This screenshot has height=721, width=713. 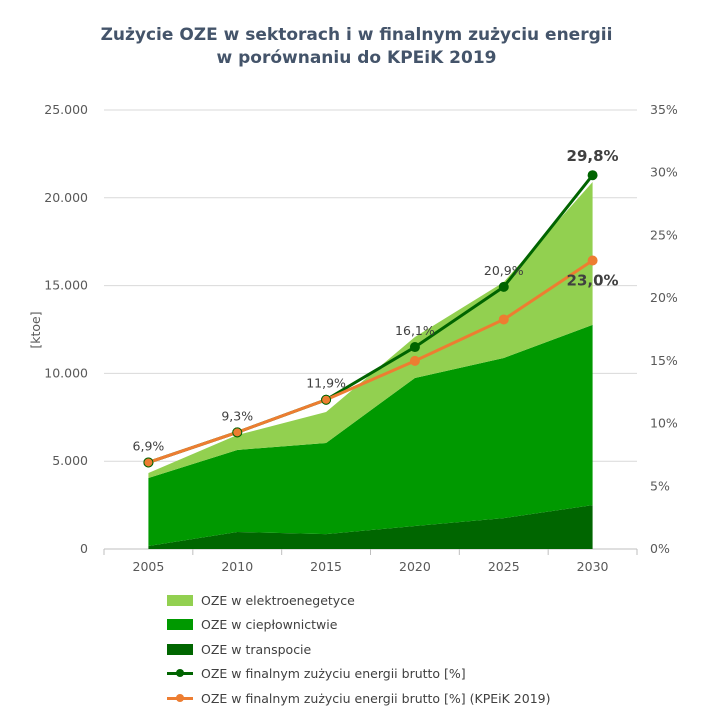 What do you see at coordinates (504, 566) in the screenshot?
I see `x-tick-label: 2025` at bounding box center [504, 566].